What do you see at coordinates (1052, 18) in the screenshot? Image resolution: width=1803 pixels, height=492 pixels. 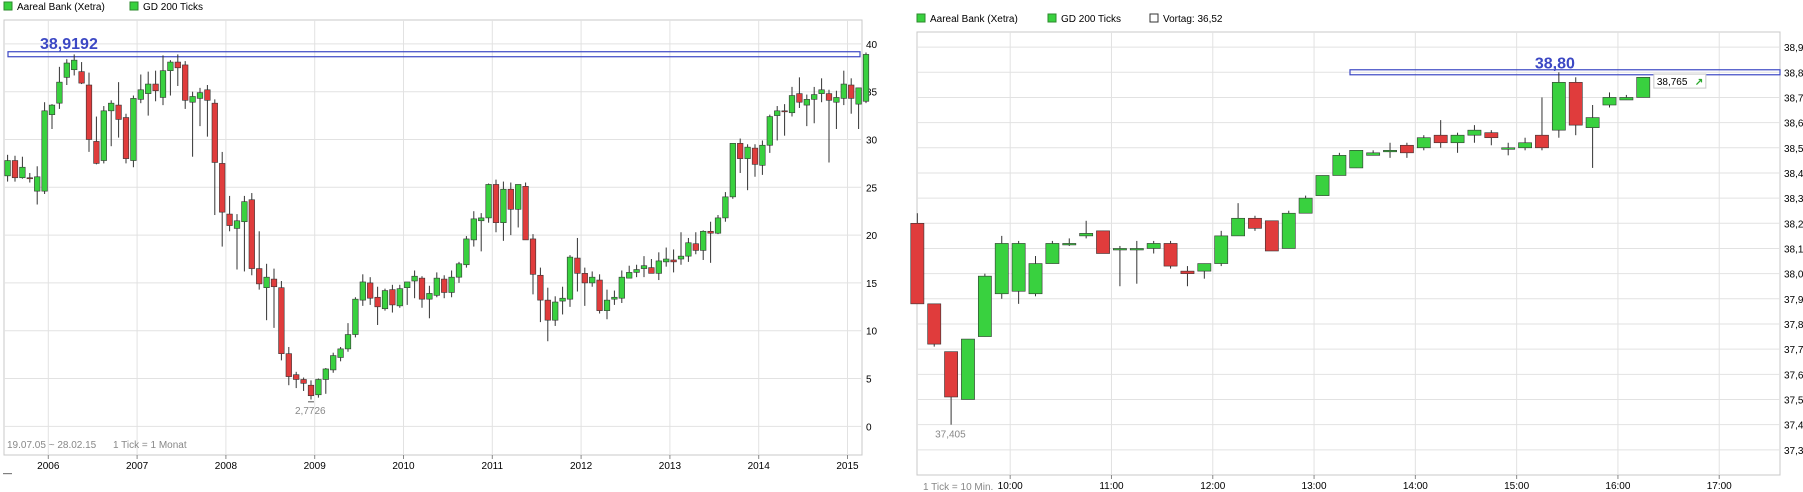 I see `legend-swatch-gd200-intraday` at bounding box center [1052, 18].